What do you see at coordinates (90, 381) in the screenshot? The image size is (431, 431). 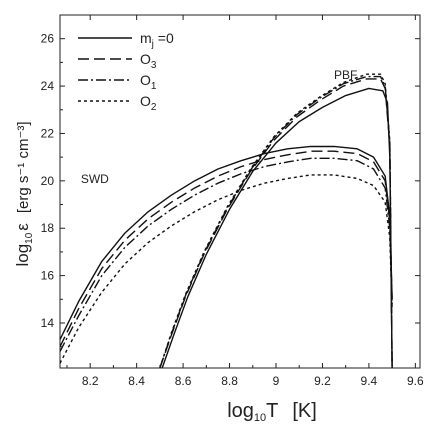 I see `x-tick-label: 8.2` at bounding box center [90, 381].